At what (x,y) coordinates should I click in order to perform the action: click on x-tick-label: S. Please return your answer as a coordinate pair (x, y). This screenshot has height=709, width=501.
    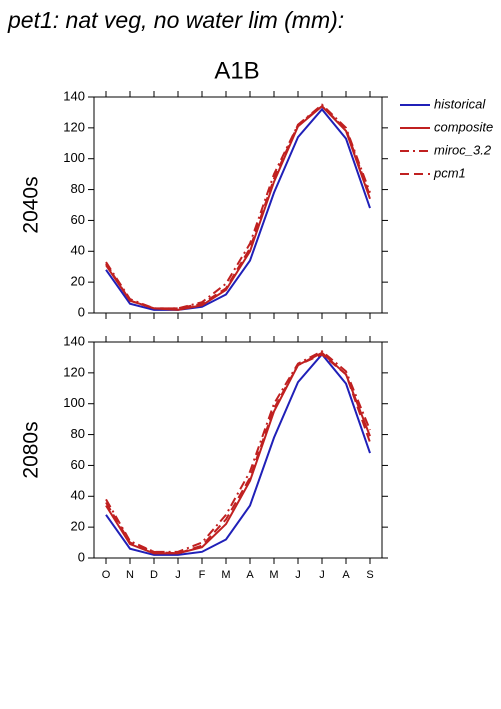
    Looking at the image, I should click on (369, 575).